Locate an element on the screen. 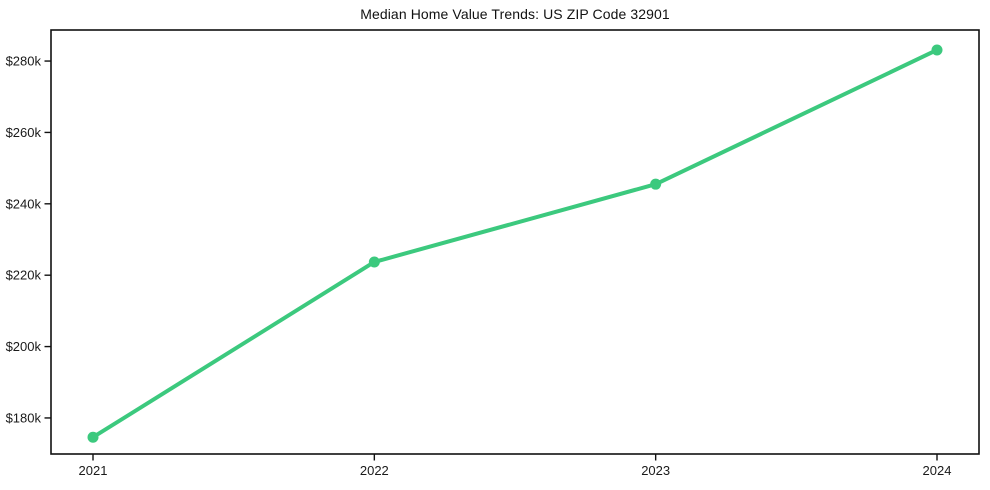 The image size is (990, 490). y-tick-label: $220k is located at coordinates (24, 275).